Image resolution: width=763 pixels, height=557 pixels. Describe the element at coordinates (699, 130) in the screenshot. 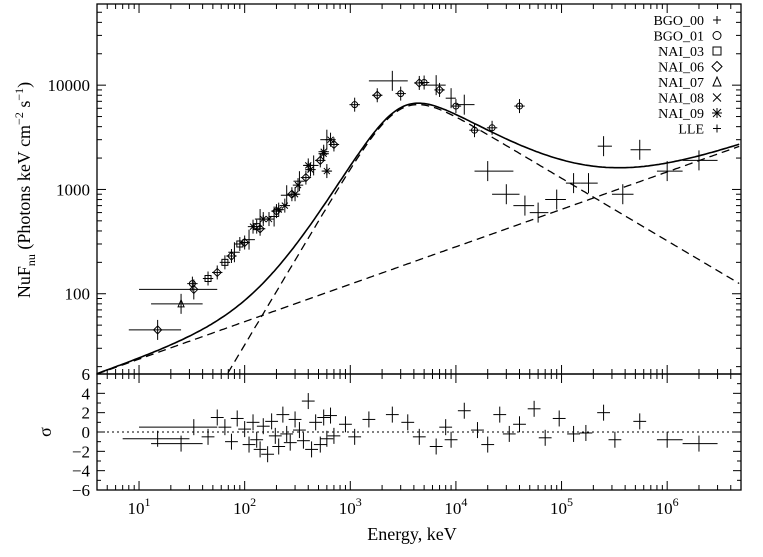

I see `legend-item-lle: LLE` at that location.